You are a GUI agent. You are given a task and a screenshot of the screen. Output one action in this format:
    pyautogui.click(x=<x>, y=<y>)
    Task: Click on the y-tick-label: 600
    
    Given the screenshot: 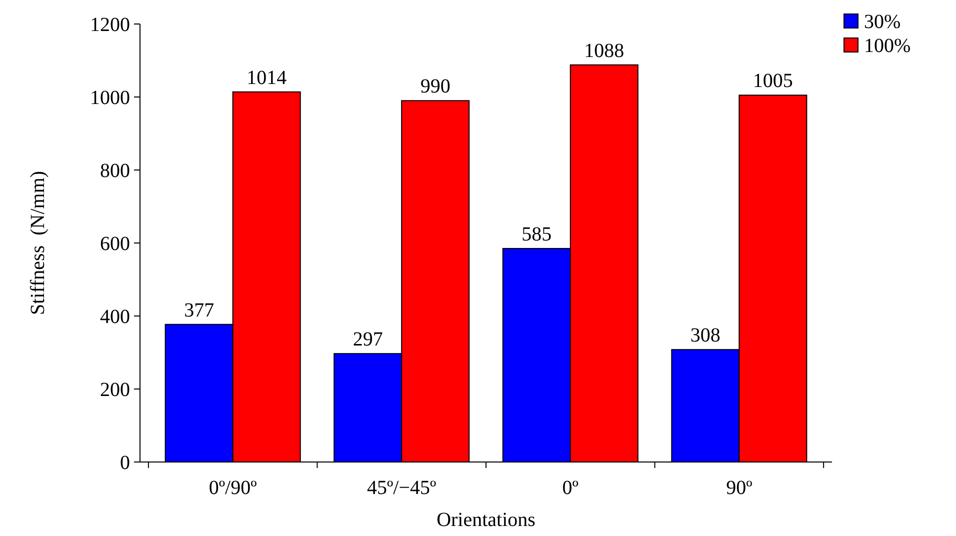 What is the action you would take?
    pyautogui.click(x=115, y=244)
    